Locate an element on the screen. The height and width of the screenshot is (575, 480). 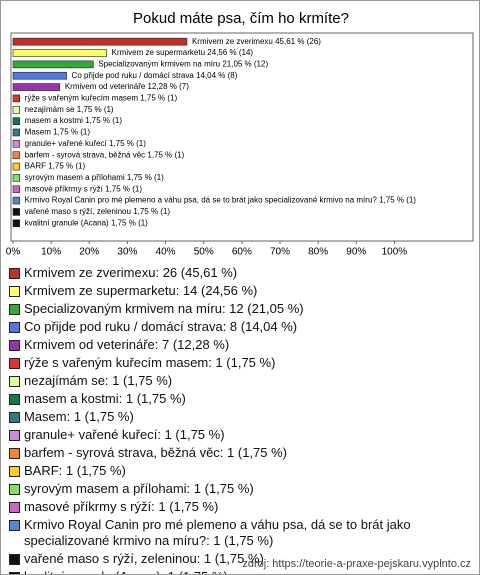
x-tick-label: 60% is located at coordinates (242, 252).